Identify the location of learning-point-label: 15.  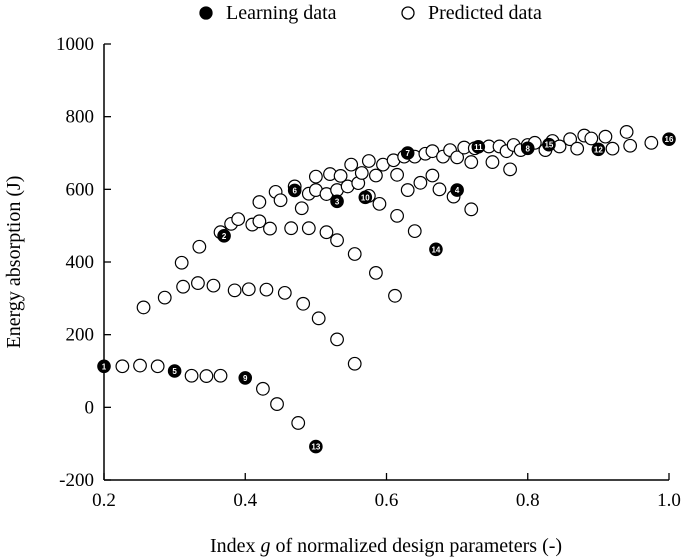
(548, 145).